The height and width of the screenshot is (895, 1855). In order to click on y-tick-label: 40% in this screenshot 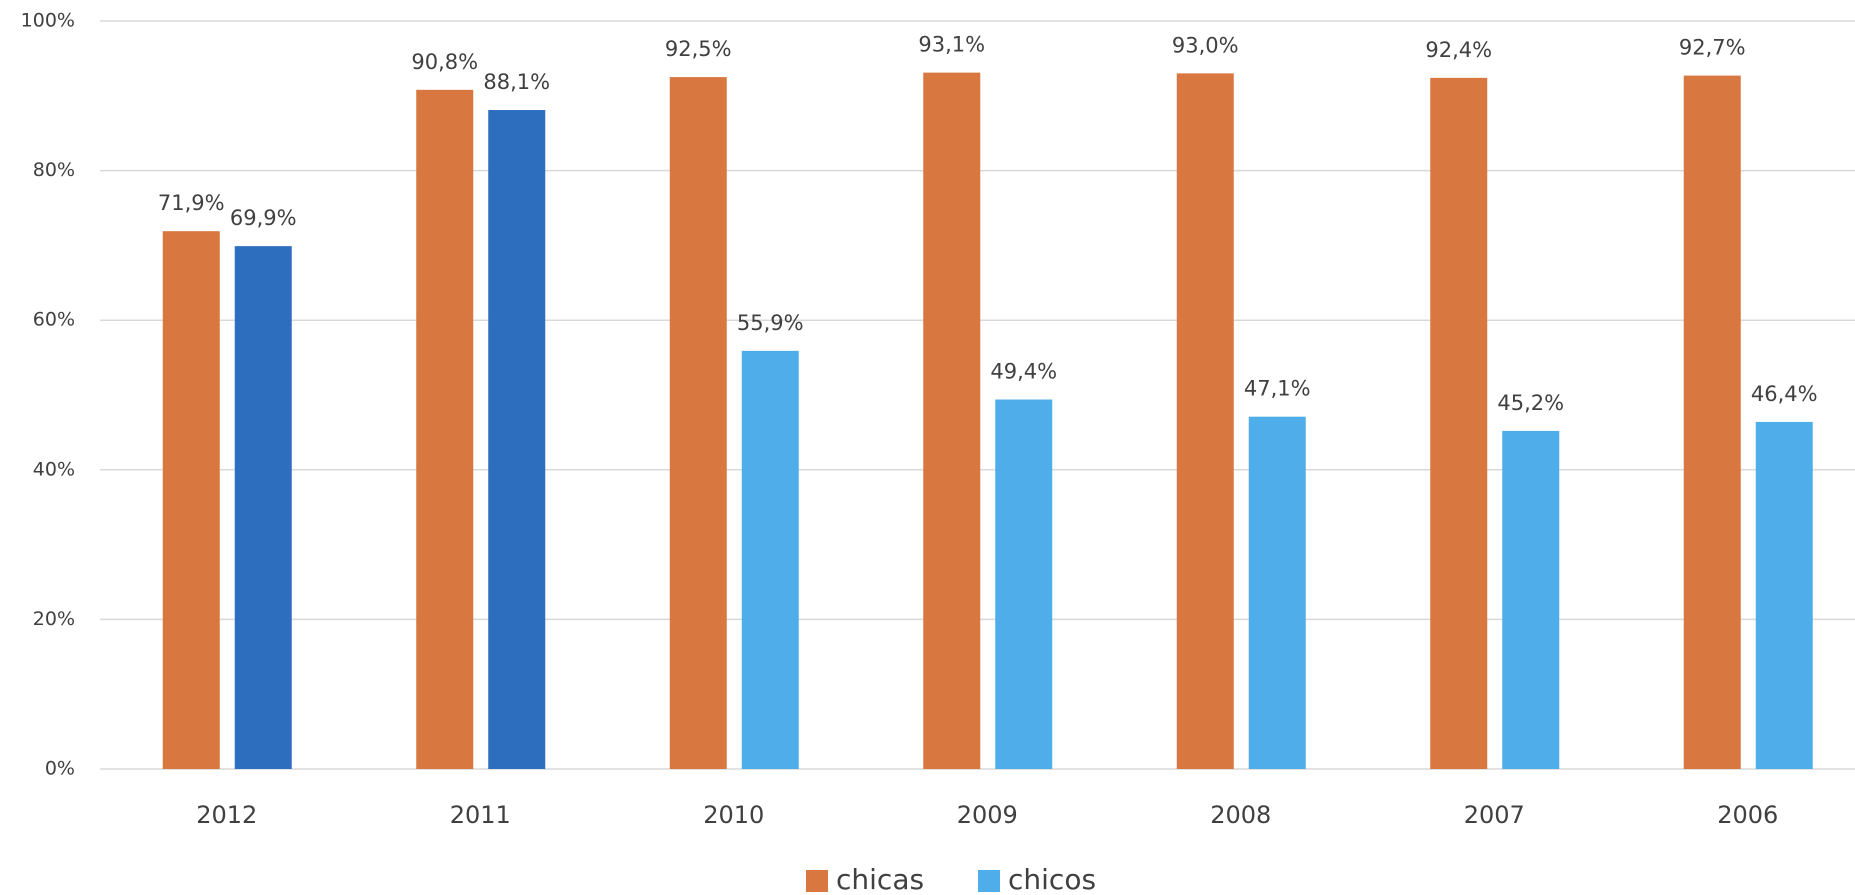, I will do `click(54, 469)`.